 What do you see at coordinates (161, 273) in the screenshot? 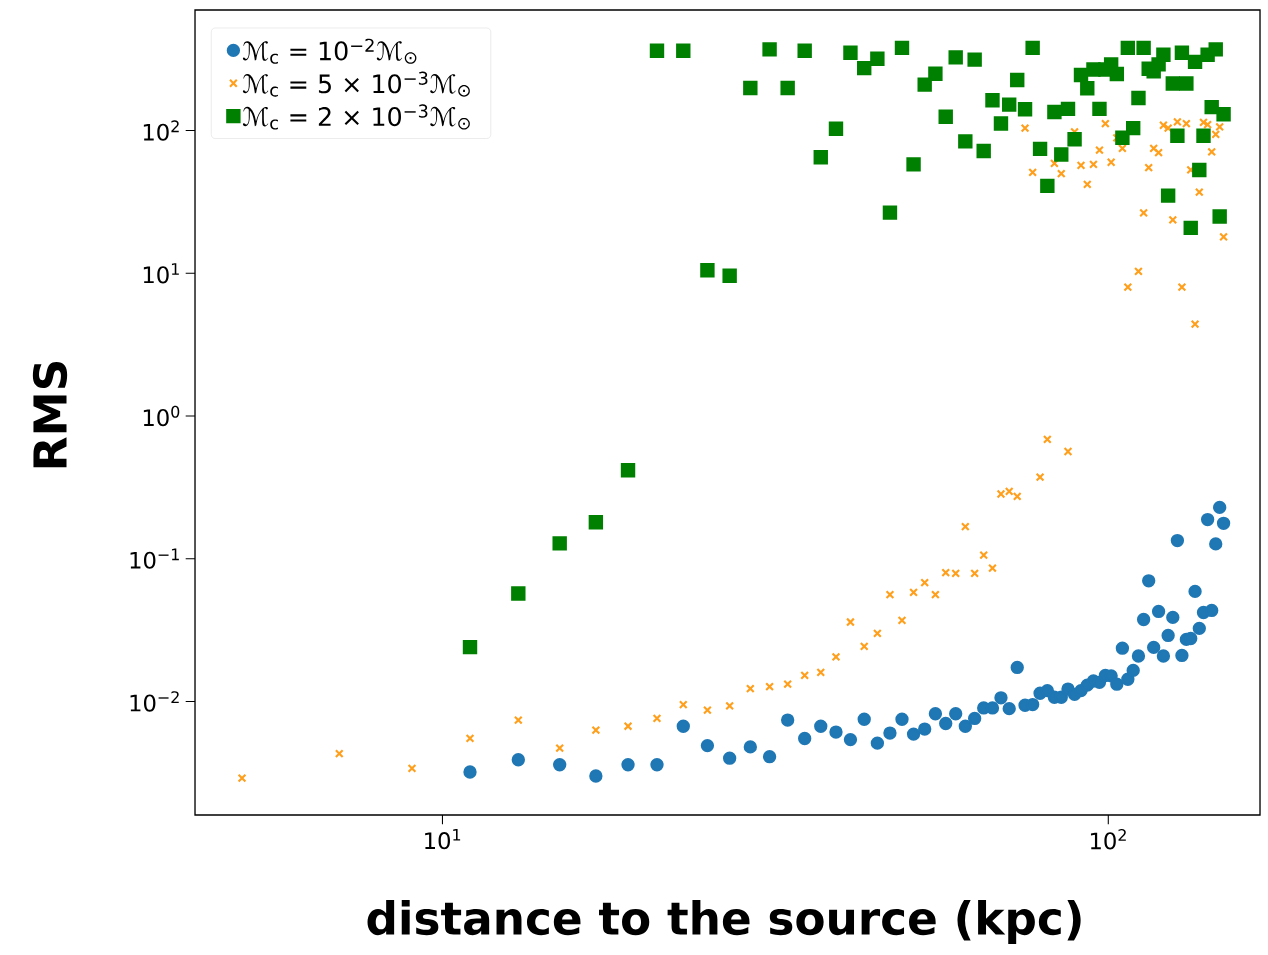
I see `y-tick-label: 10$^{1}$` at bounding box center [161, 273].